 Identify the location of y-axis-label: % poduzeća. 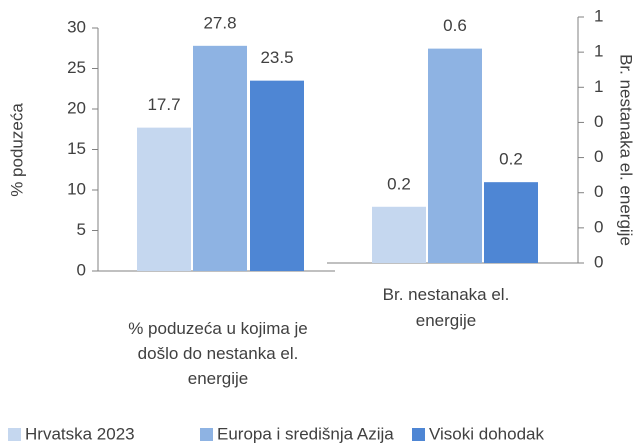
(16, 150).